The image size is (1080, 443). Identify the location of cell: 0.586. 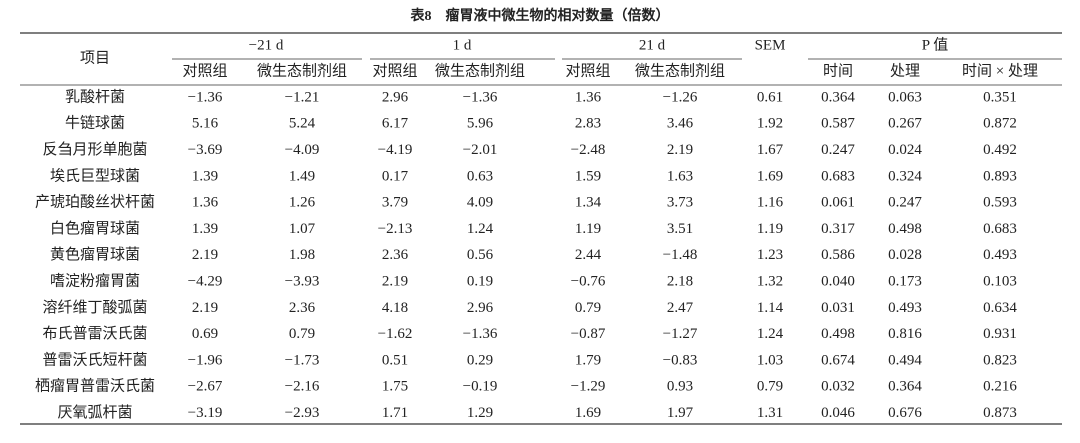
(838, 255).